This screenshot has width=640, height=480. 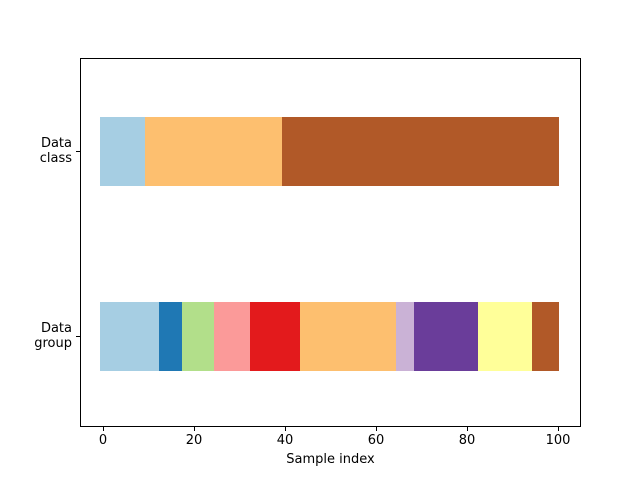 I want to click on x-tick-label: 0, so click(x=103, y=440).